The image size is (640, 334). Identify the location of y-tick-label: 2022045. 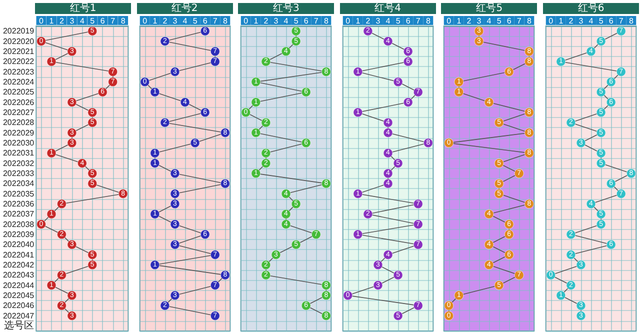
(18, 295).